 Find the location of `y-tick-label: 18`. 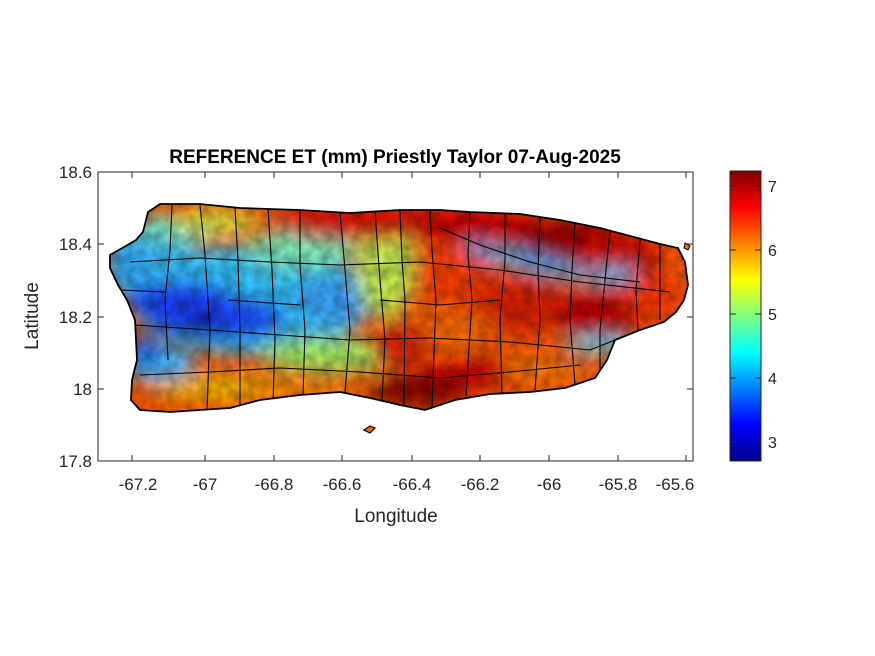

y-tick-label: 18 is located at coordinates (82, 389).